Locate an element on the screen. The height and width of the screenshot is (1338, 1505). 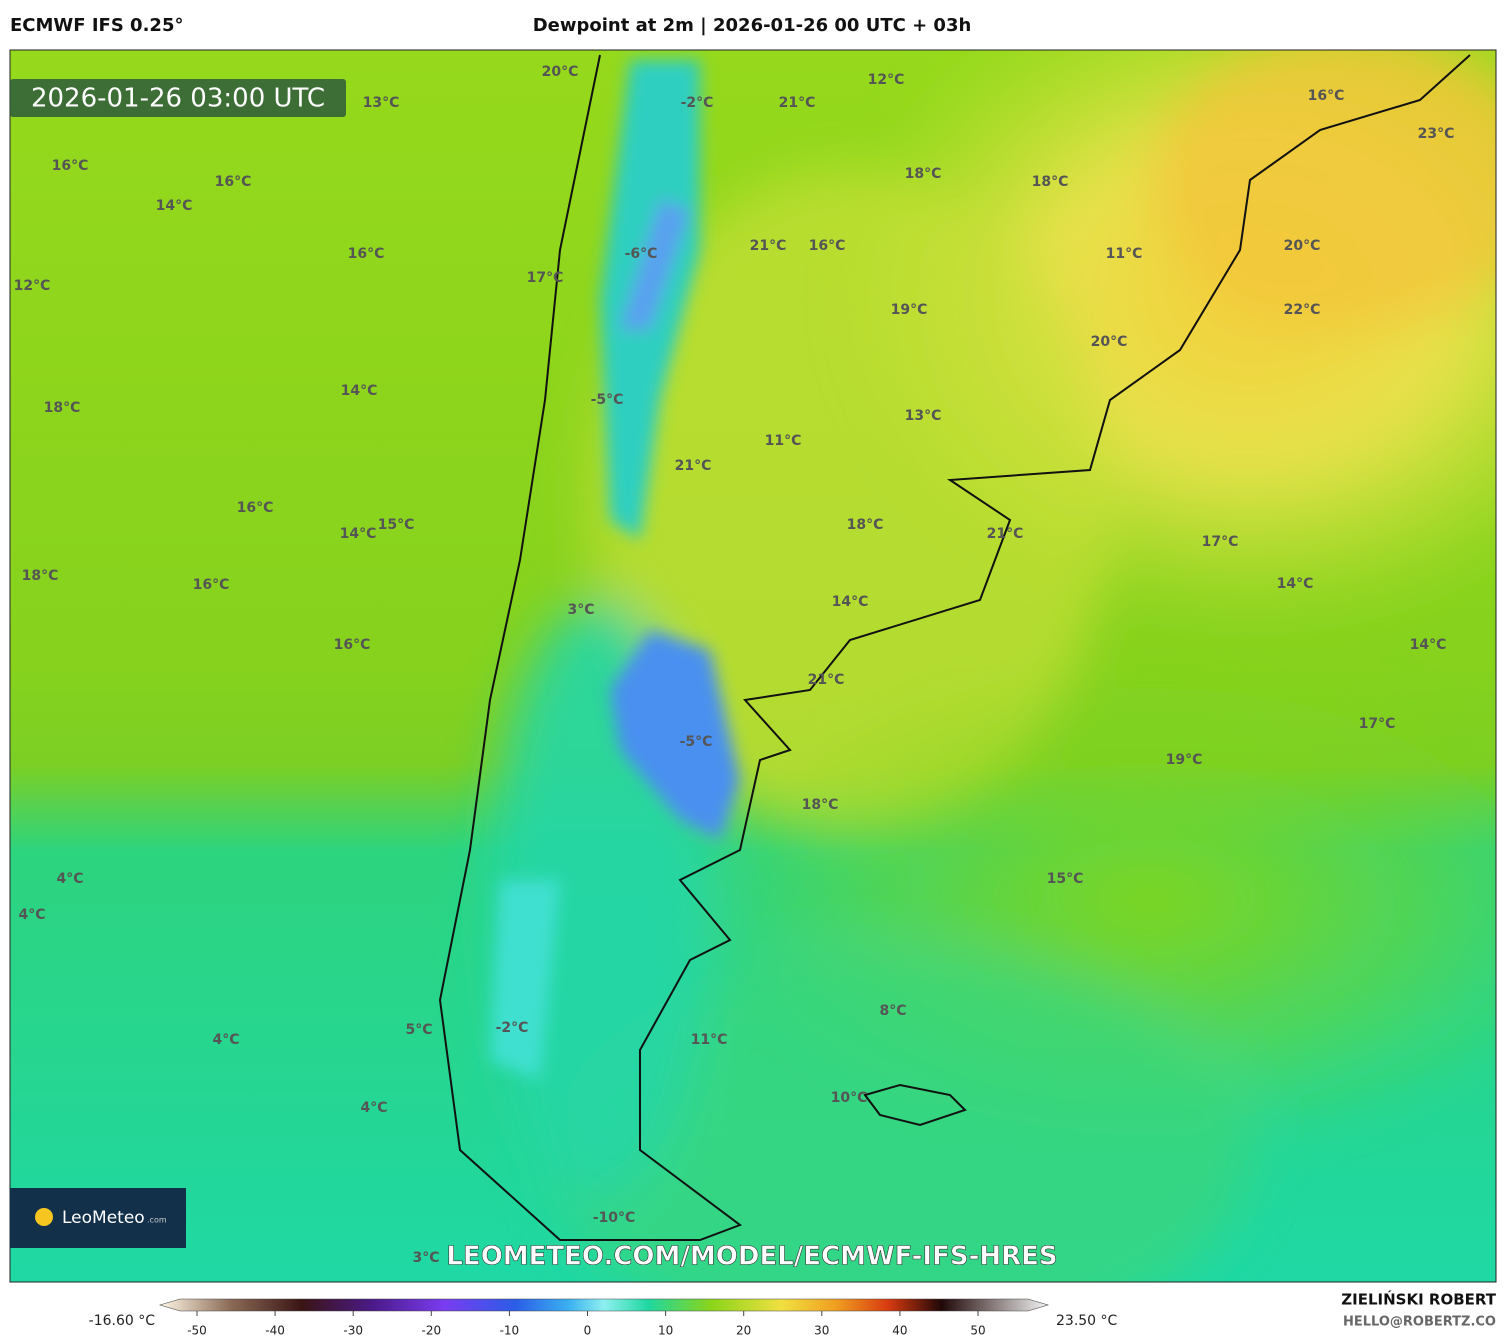
logo-sun is located at coordinates (44, 1217).